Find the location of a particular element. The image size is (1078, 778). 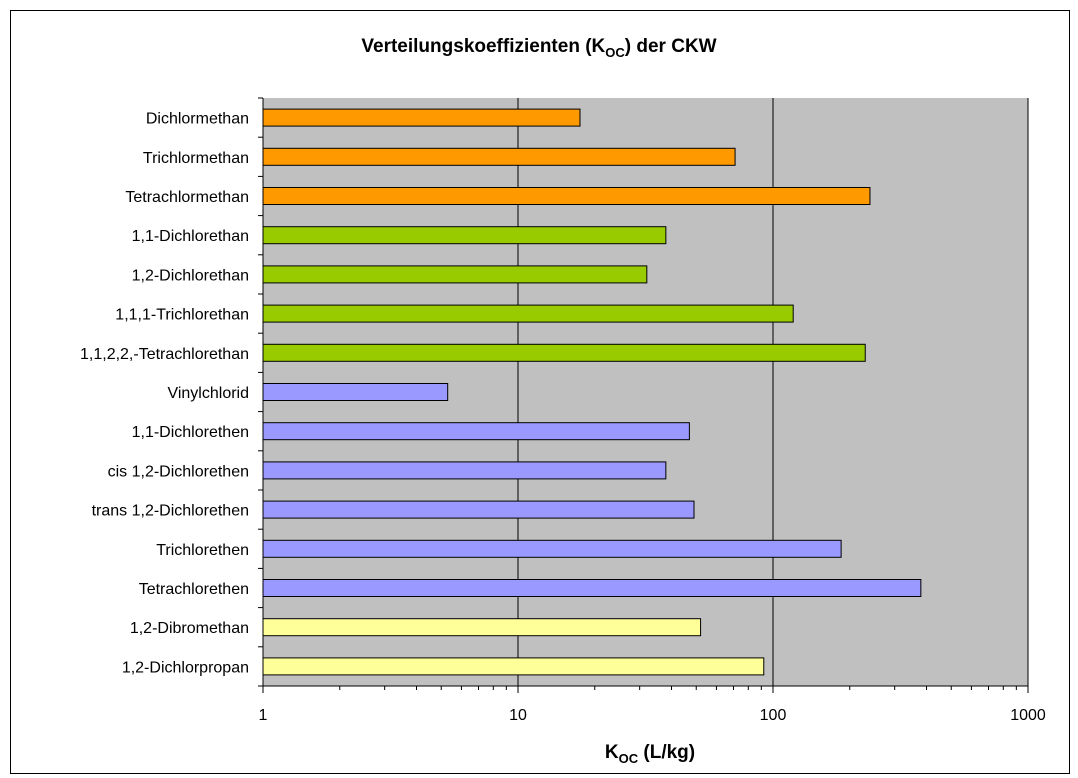

x-tick-label: 10 is located at coordinates (518, 715).